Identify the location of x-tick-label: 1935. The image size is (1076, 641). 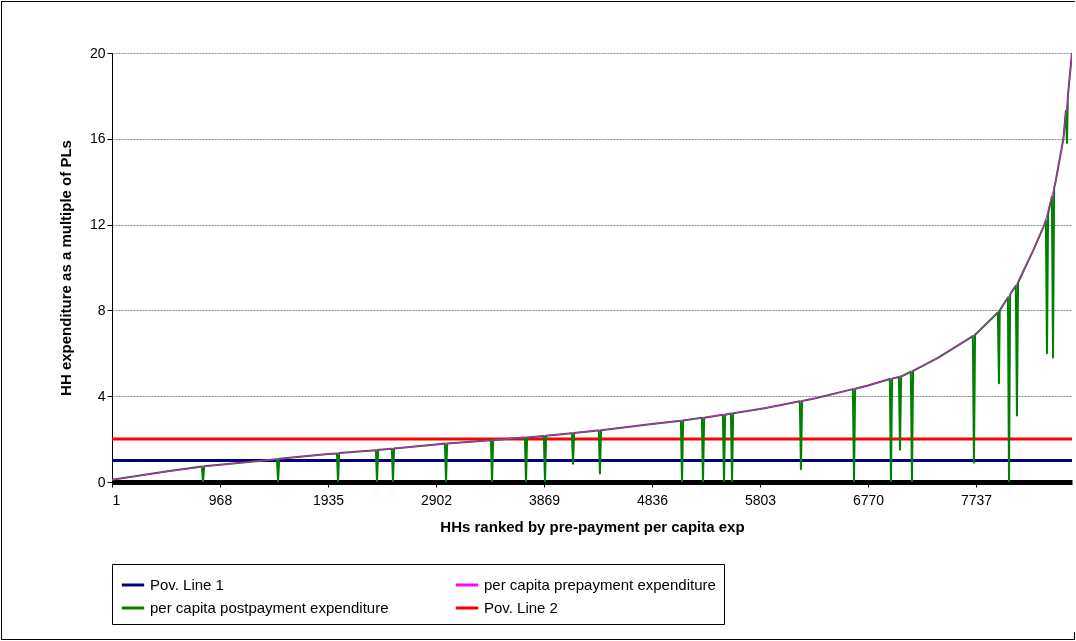
(328, 499).